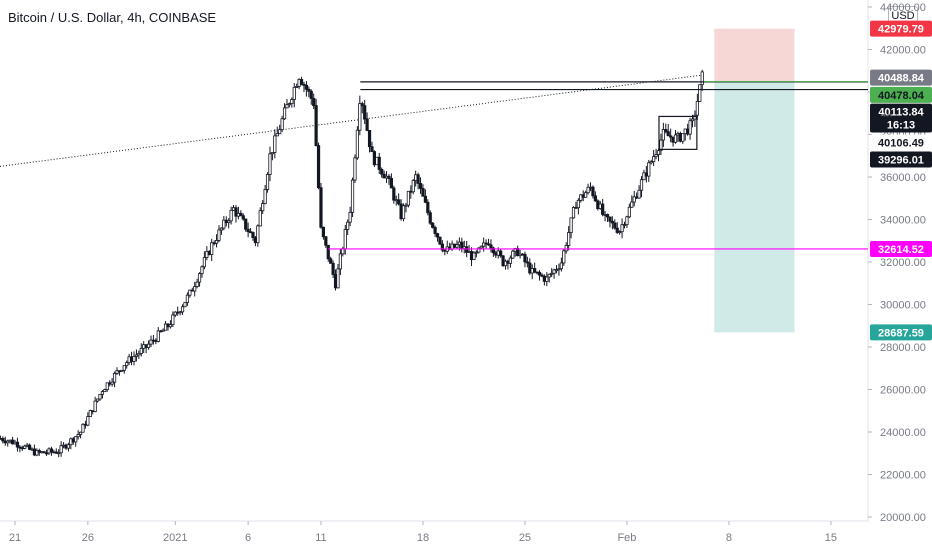 The height and width of the screenshot is (550, 932). What do you see at coordinates (754, 55) in the screenshot?
I see `stop-loss-zone` at bounding box center [754, 55].